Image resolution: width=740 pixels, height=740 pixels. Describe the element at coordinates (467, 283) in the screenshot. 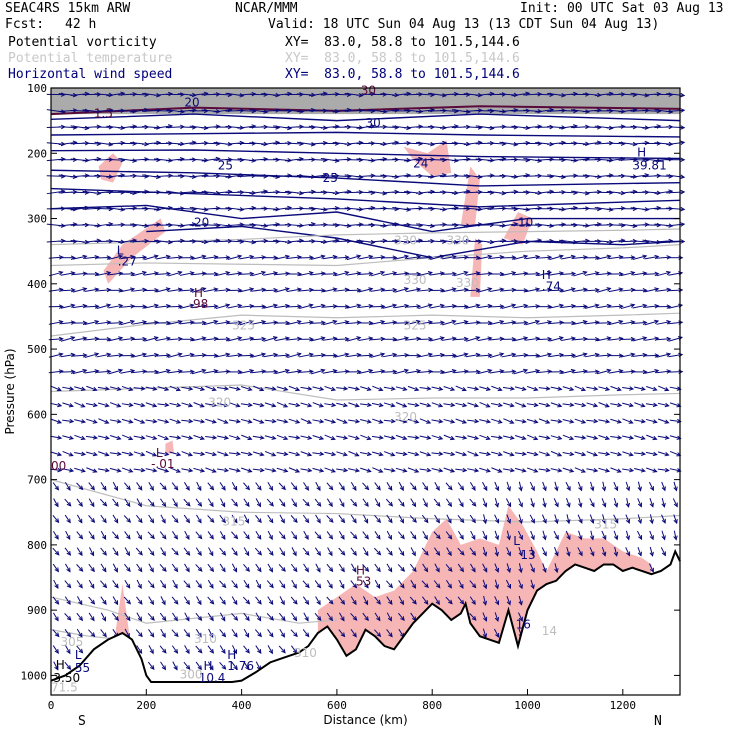

I see `contour-label: 330` at that location.